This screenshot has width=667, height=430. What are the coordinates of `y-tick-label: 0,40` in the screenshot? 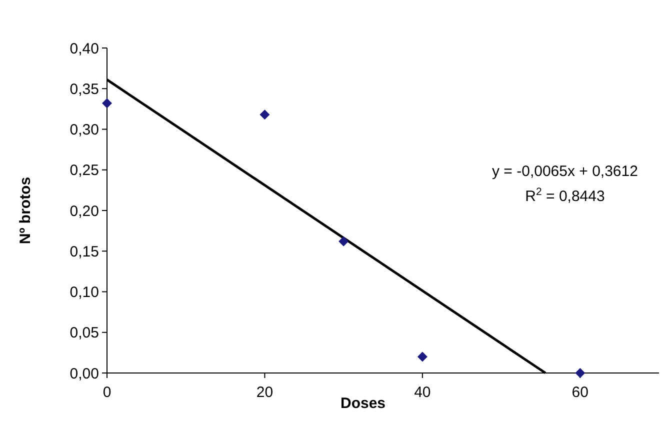 It's located at (84, 49).